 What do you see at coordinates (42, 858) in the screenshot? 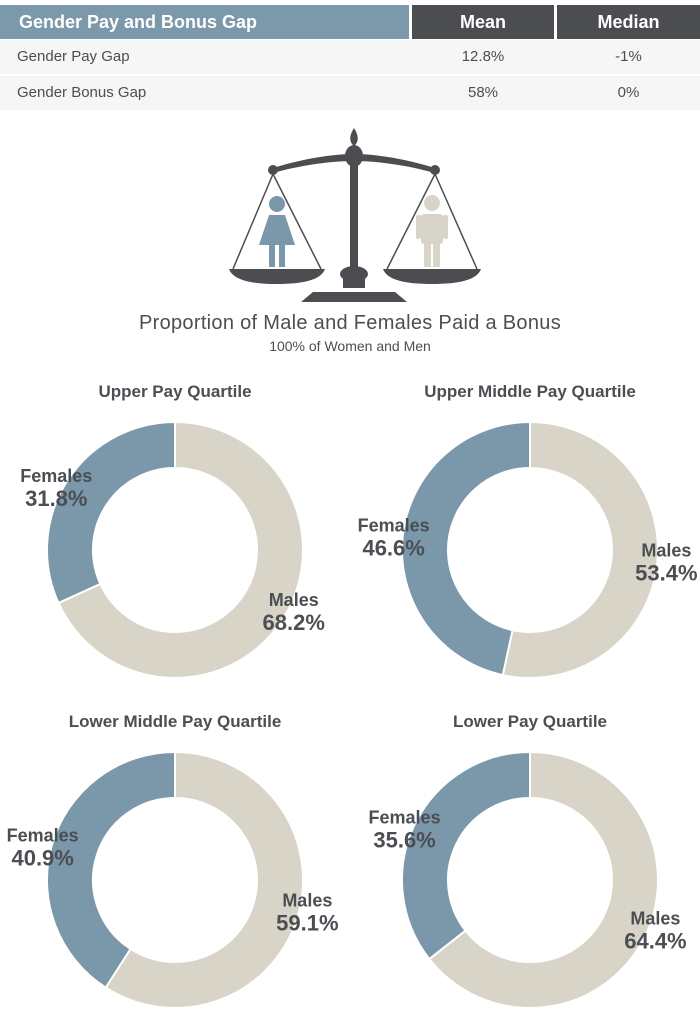
I see `label-females-value: 40.9%` at bounding box center [42, 858].